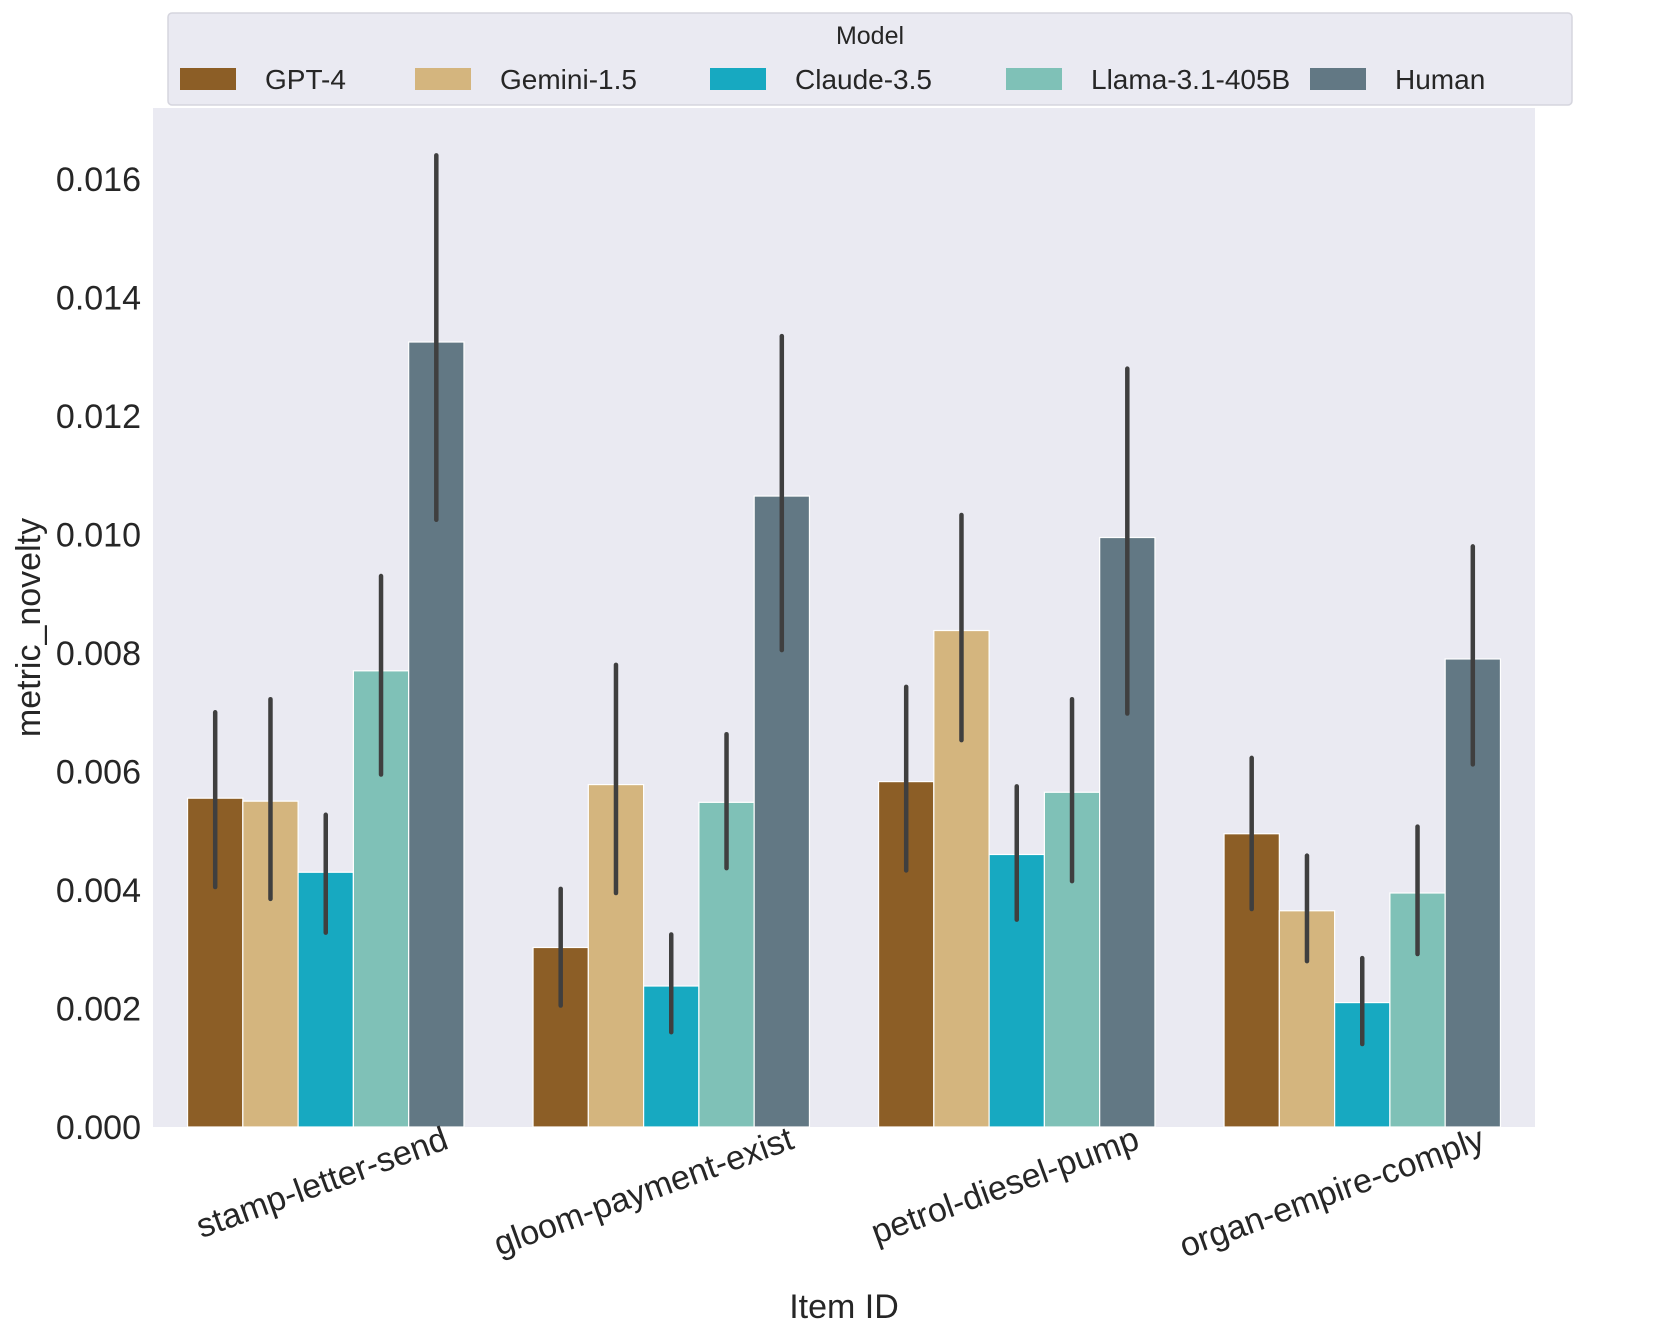 The image size is (1661, 1329). Describe the element at coordinates (844, 1307) in the screenshot. I see `x-axis-title: Item ID` at that location.